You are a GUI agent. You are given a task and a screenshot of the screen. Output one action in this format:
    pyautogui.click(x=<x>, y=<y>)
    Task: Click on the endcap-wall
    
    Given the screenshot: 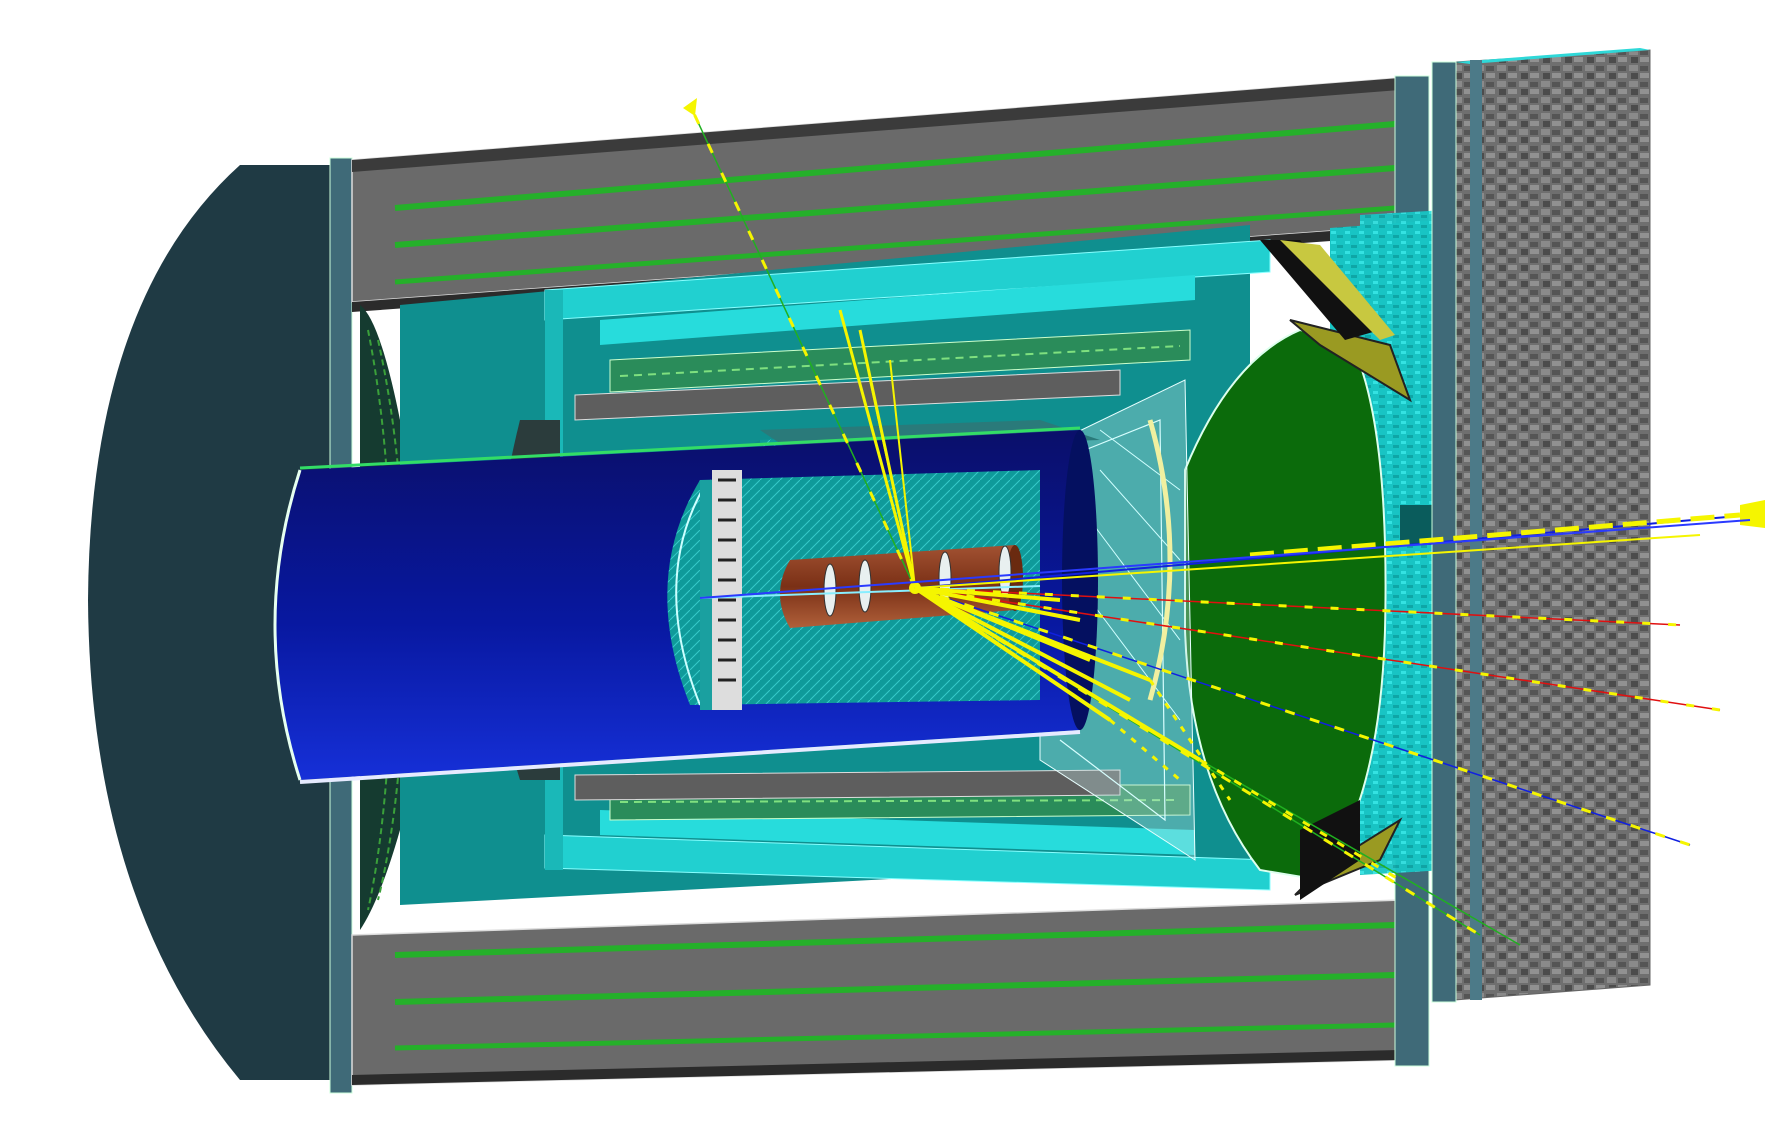 What is the action you would take?
    pyautogui.click(x=1541, y=525)
    